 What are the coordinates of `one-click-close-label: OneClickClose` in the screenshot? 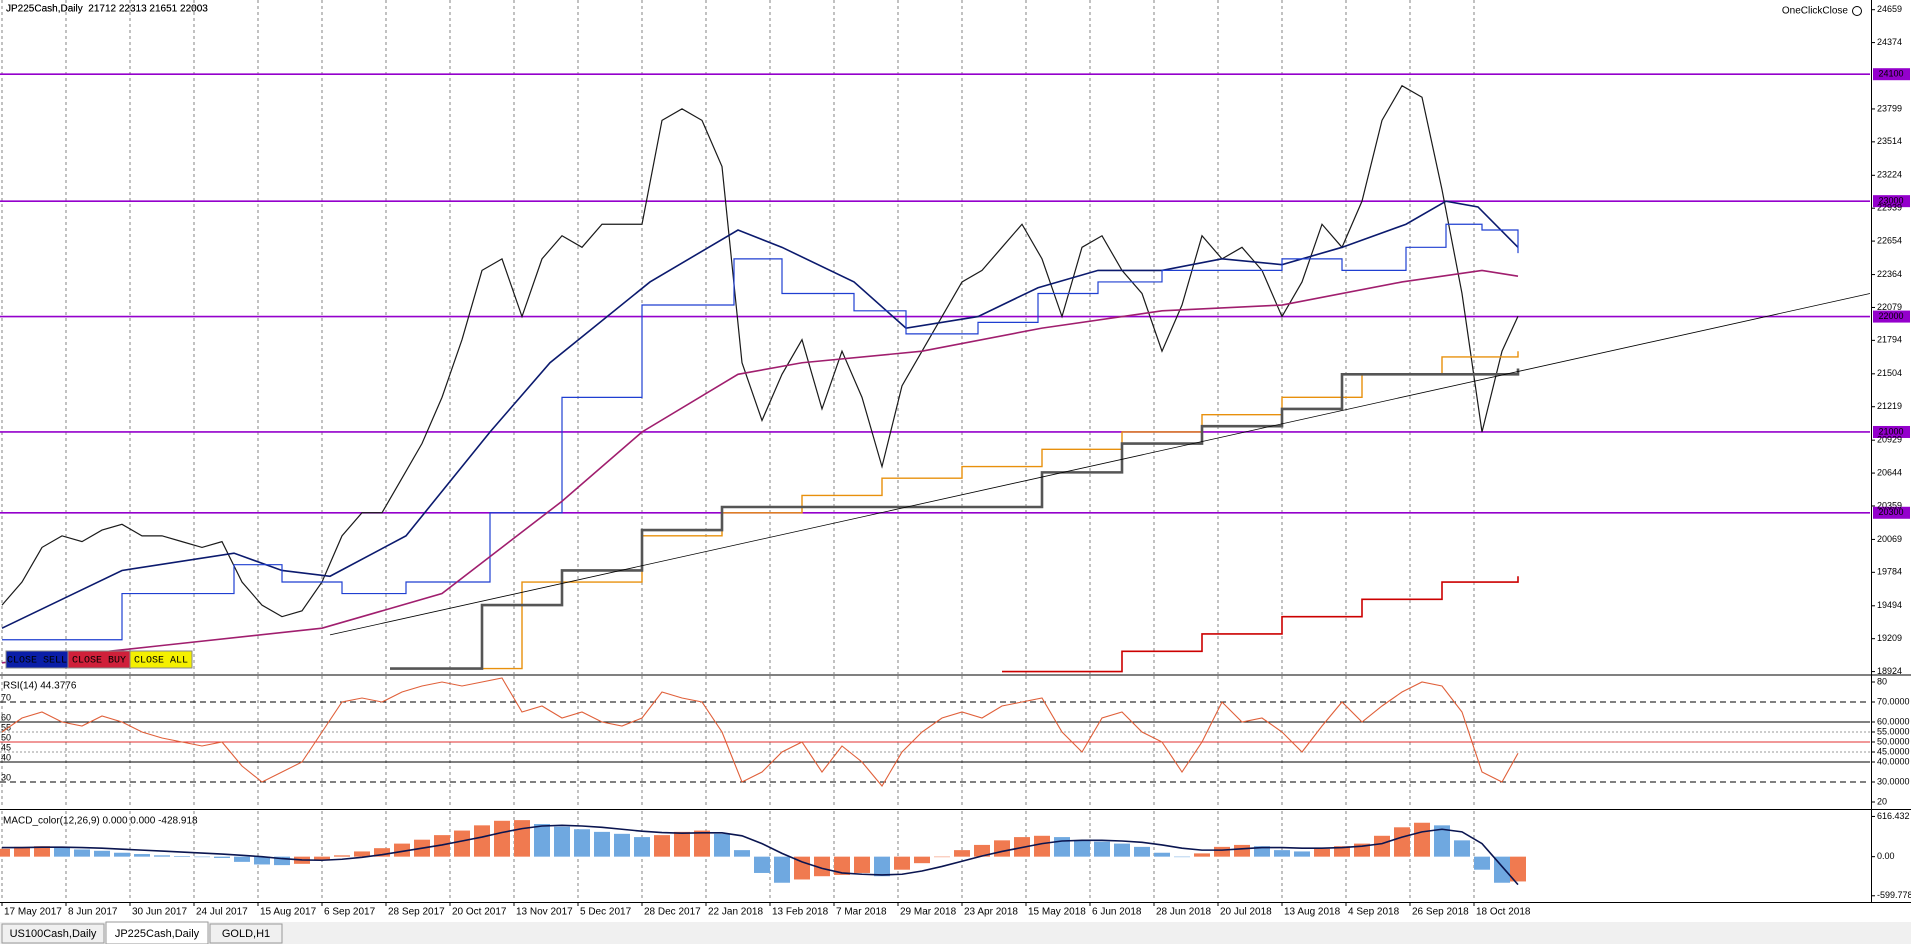 It's located at (1815, 11).